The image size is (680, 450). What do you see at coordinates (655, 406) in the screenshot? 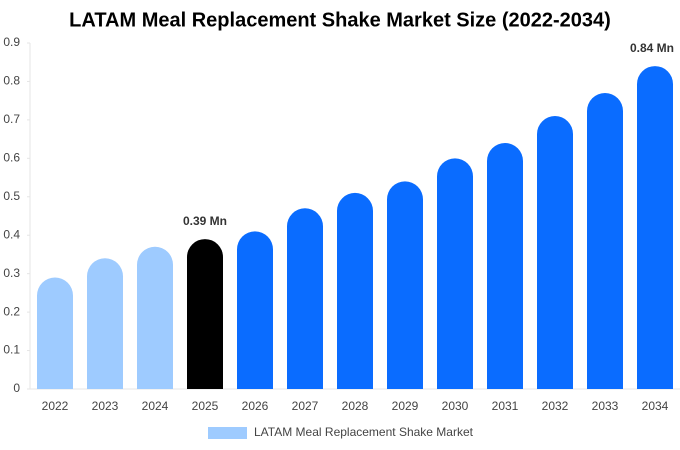
I see `x-tick-label: 2034` at bounding box center [655, 406].